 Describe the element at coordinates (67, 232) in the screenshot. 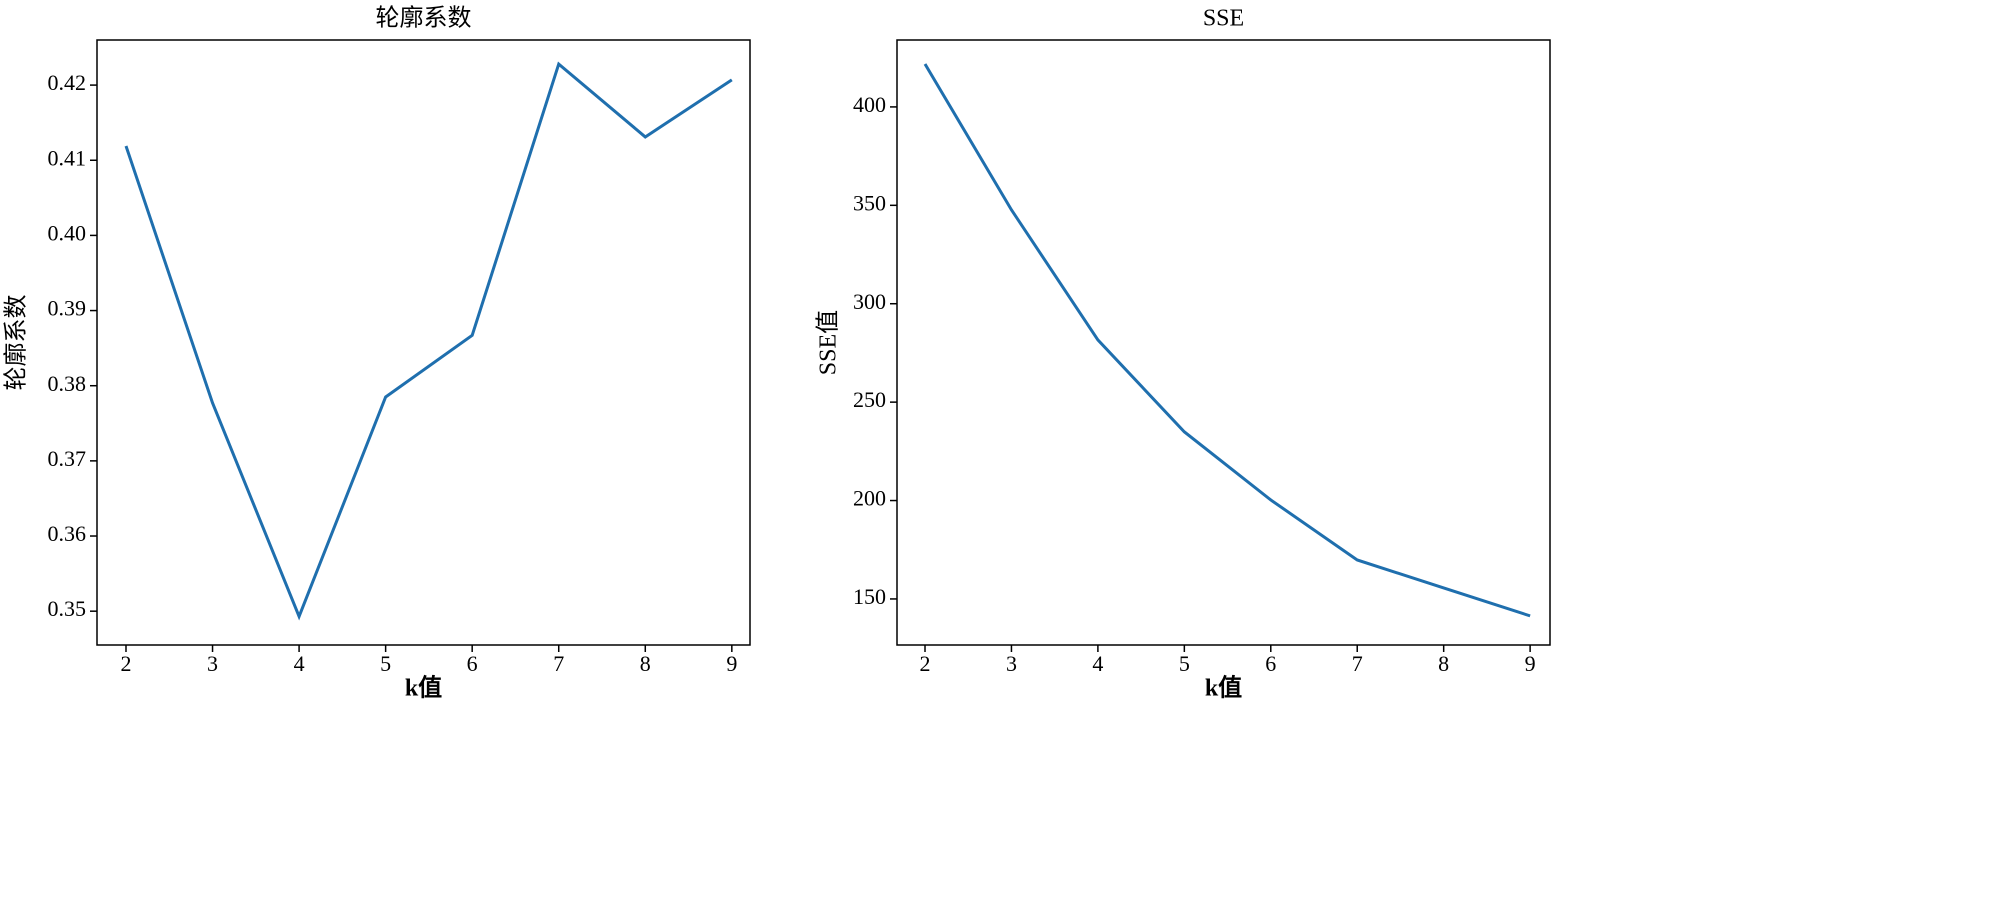

I see `y-tick-label: 0.40` at that location.